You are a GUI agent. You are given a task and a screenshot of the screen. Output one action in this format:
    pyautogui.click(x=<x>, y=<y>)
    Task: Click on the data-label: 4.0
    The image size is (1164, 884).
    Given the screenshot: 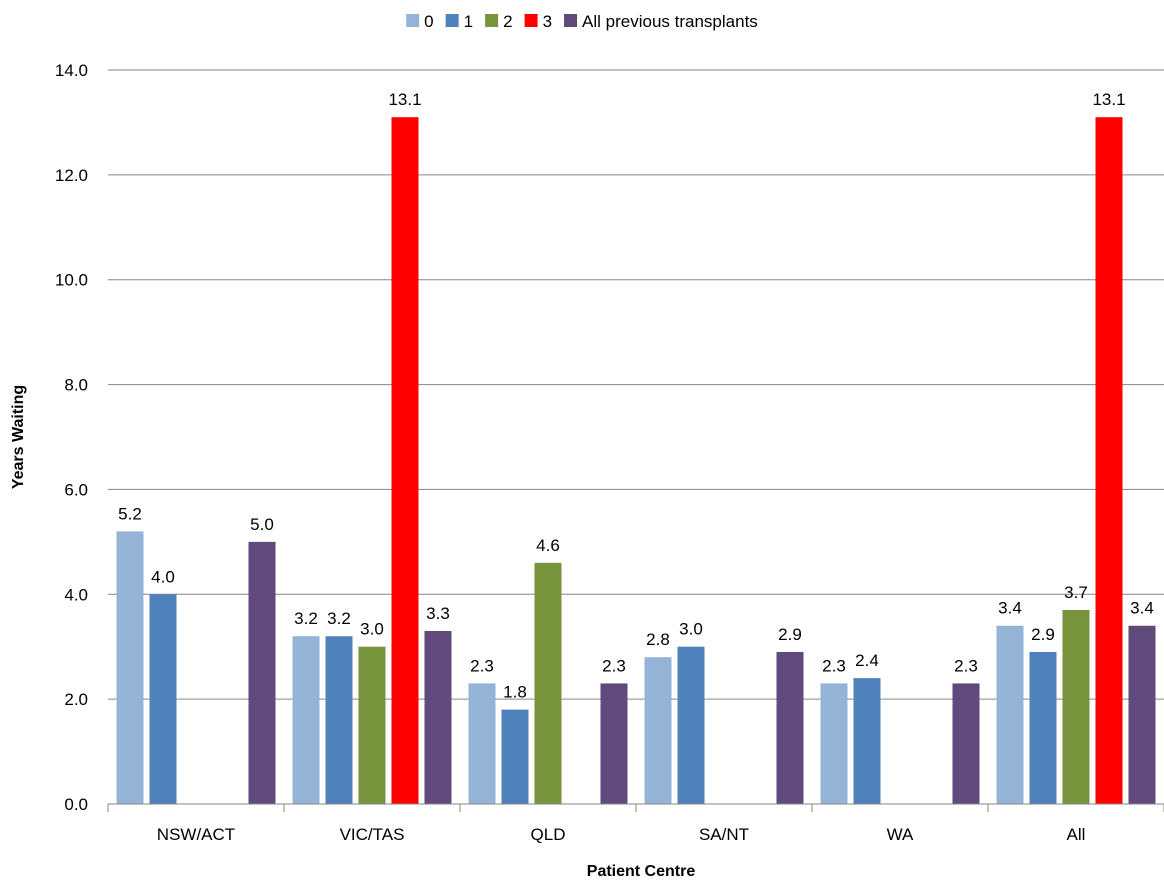 What is the action you would take?
    pyautogui.click(x=163, y=576)
    